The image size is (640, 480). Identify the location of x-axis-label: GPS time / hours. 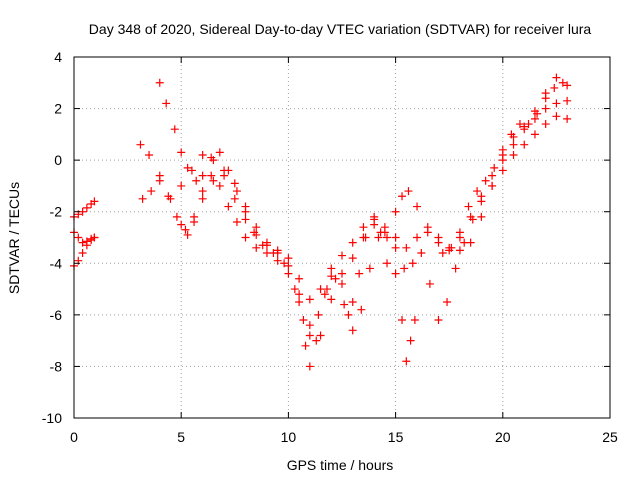
(340, 465).